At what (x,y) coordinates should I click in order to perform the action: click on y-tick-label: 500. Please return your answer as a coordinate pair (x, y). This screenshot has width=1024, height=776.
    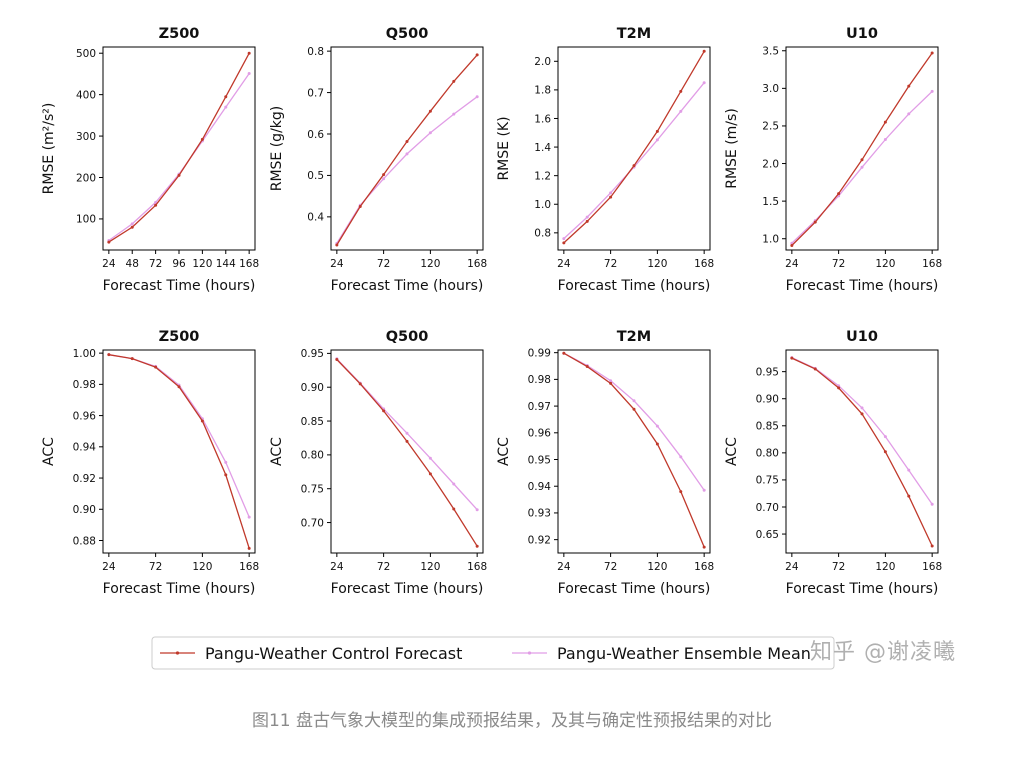
    Looking at the image, I should click on (86, 54).